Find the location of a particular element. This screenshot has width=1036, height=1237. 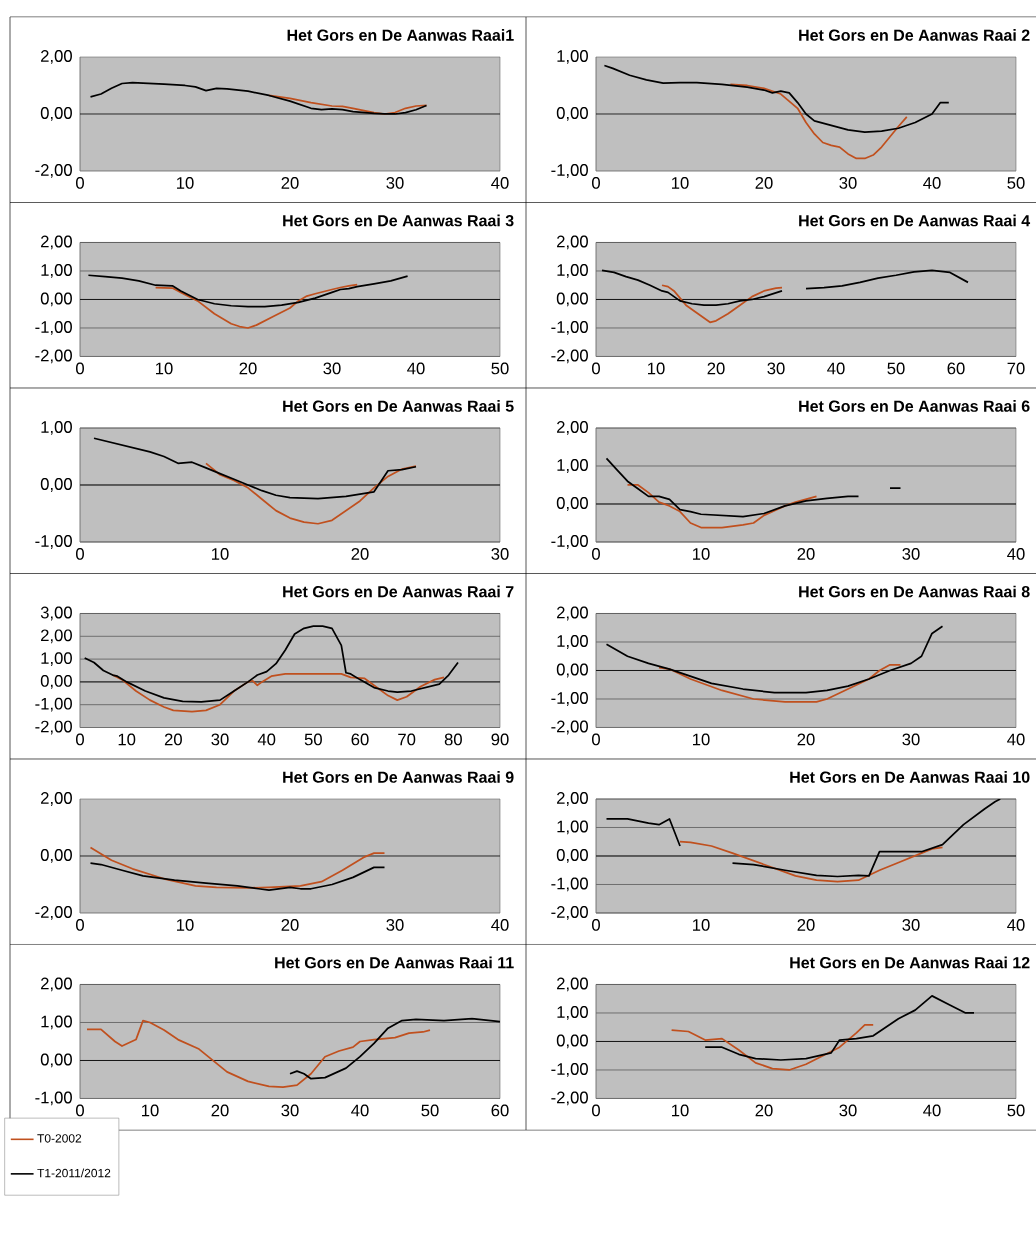

chart-title: Het Gors en De Aanwas Raai 3 is located at coordinates (398, 220).